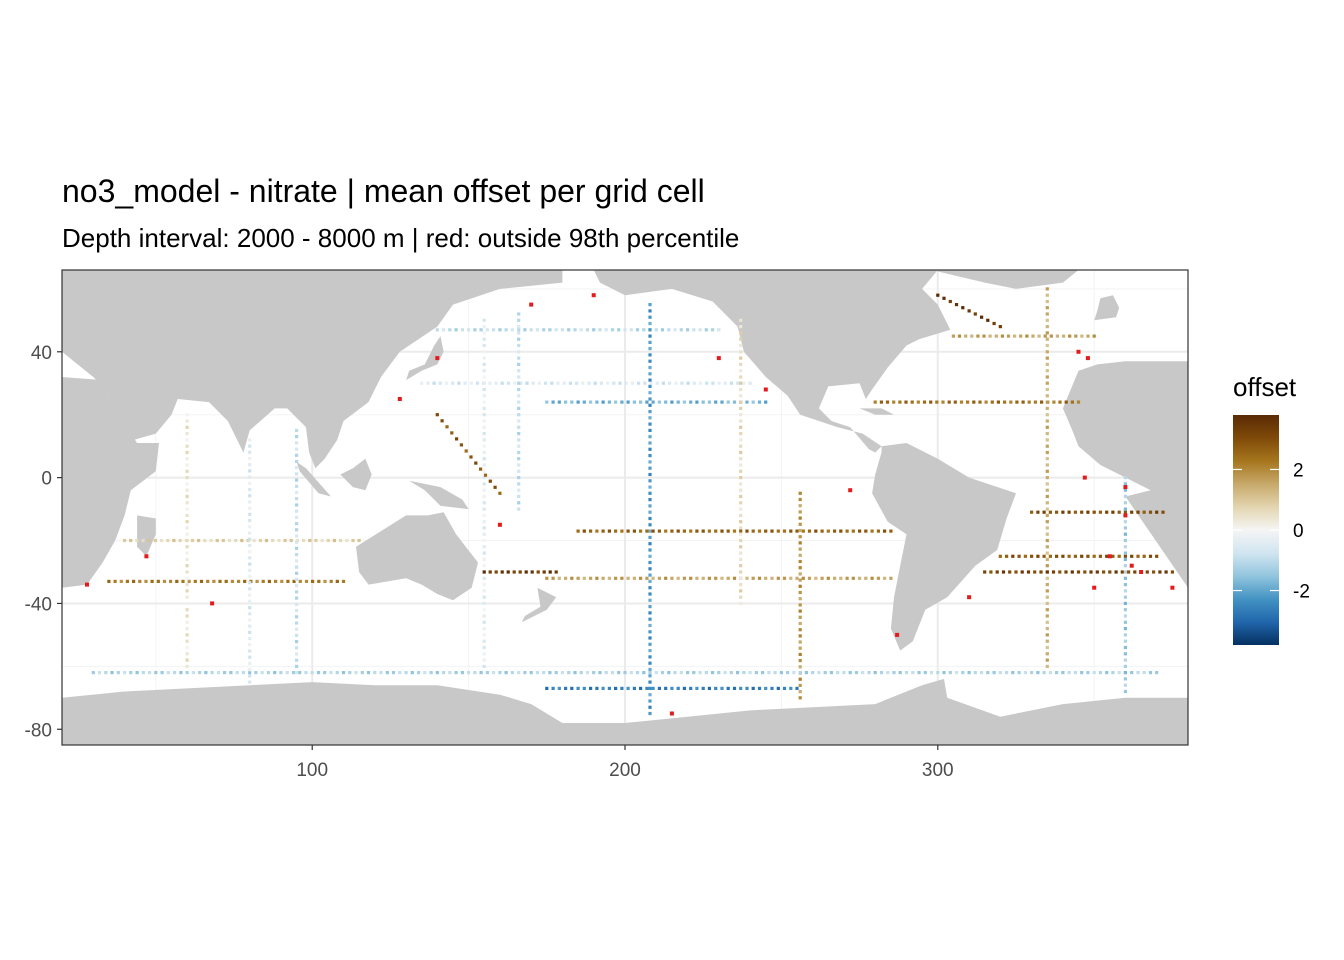 This screenshot has height=960, width=1344. Describe the element at coordinates (625, 770) in the screenshot. I see `x-tick-label: 200` at that location.